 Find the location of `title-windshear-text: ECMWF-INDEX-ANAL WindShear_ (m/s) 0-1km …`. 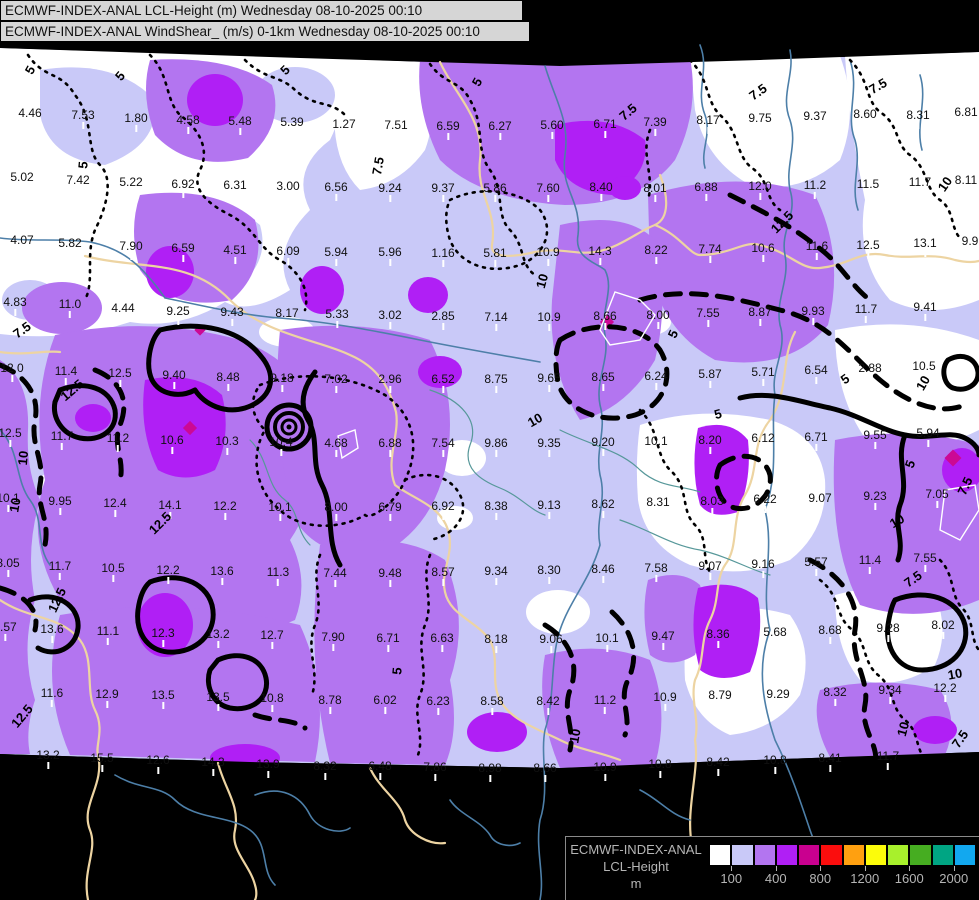

title-windshear-text: ECMWF-INDEX-ANAL WindShear_ (m/s) 0-1km … is located at coordinates (242, 31).